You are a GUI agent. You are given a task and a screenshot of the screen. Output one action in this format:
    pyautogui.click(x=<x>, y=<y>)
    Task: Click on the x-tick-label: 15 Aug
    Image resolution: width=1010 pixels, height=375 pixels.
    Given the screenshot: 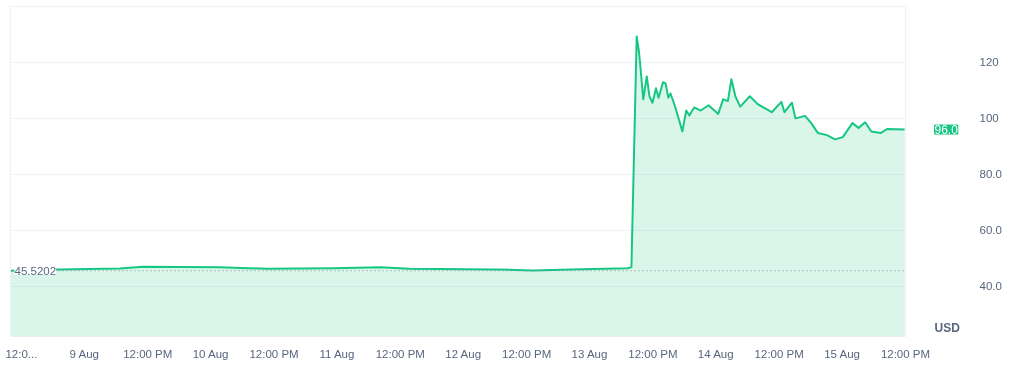 What is the action you would take?
    pyautogui.click(x=842, y=353)
    